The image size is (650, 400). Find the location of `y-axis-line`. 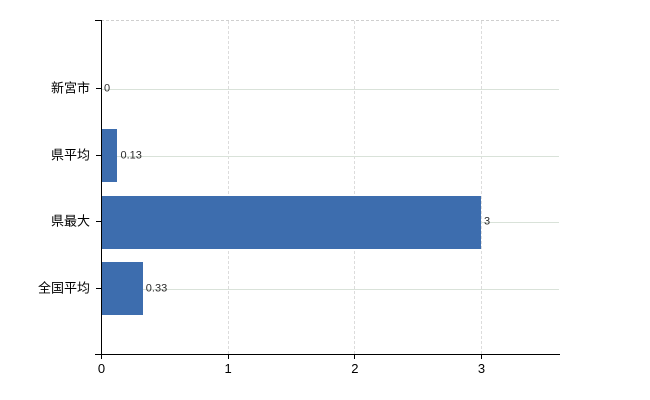

y-axis-line is located at coordinates (101, 189).